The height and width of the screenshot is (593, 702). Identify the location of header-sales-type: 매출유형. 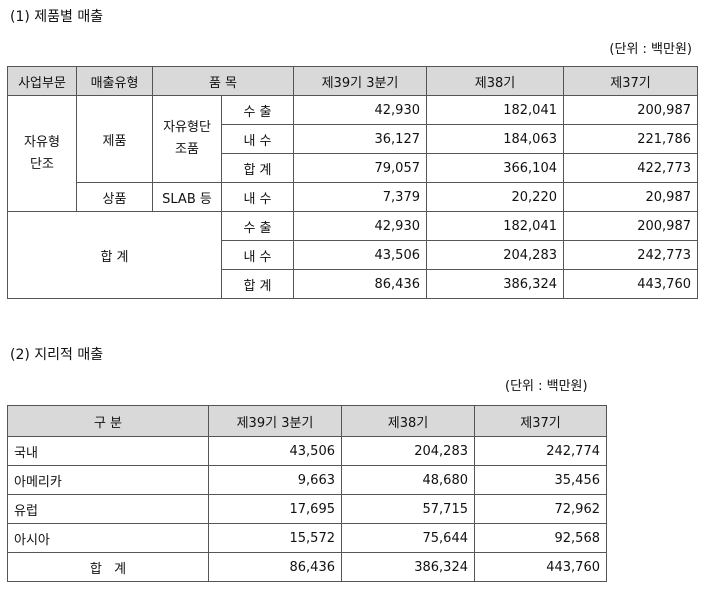
(114, 81).